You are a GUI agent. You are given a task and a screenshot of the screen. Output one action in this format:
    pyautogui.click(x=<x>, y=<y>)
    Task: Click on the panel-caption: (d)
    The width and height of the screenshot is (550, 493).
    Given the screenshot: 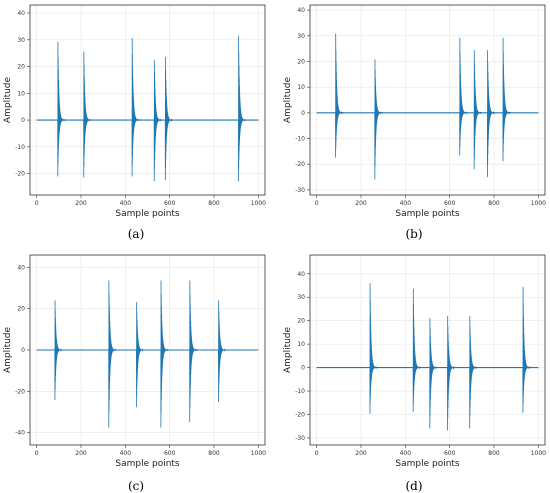 What is the action you would take?
    pyautogui.click(x=413, y=486)
    